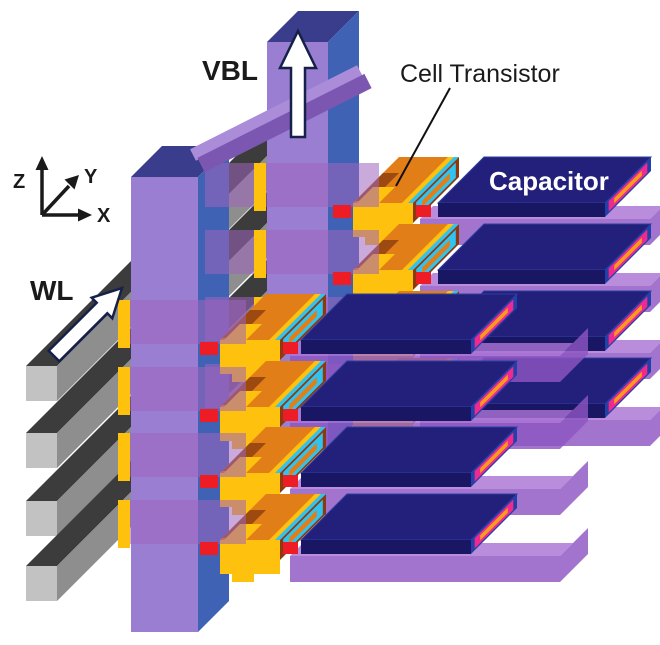 This screenshot has height=645, width=660. Describe the element at coordinates (230, 70) in the screenshot. I see `vbl-label: VBL` at that location.